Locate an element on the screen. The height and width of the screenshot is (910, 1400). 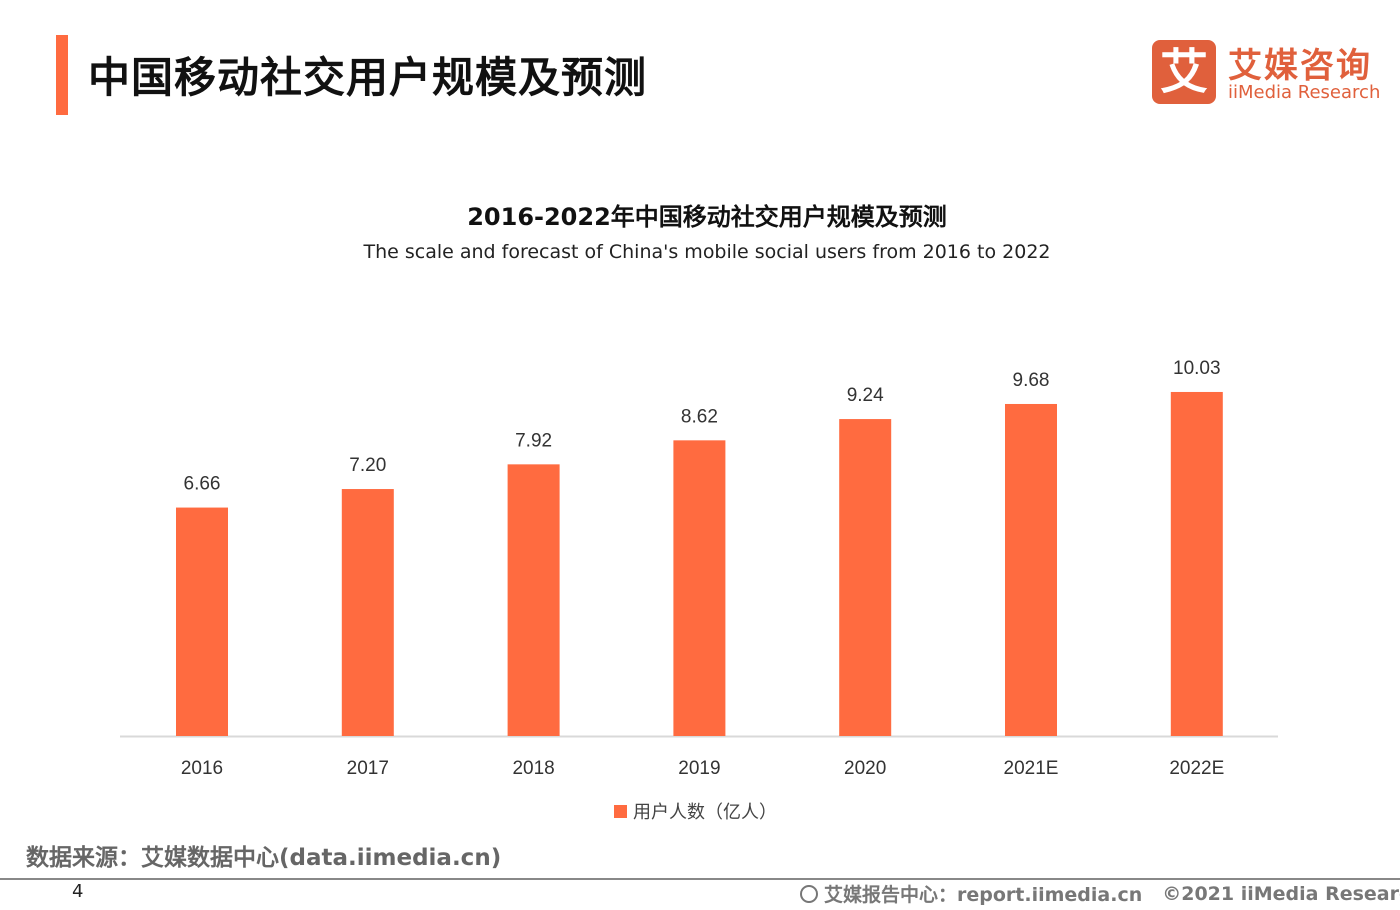
bar-2016 is located at coordinates (202, 621).